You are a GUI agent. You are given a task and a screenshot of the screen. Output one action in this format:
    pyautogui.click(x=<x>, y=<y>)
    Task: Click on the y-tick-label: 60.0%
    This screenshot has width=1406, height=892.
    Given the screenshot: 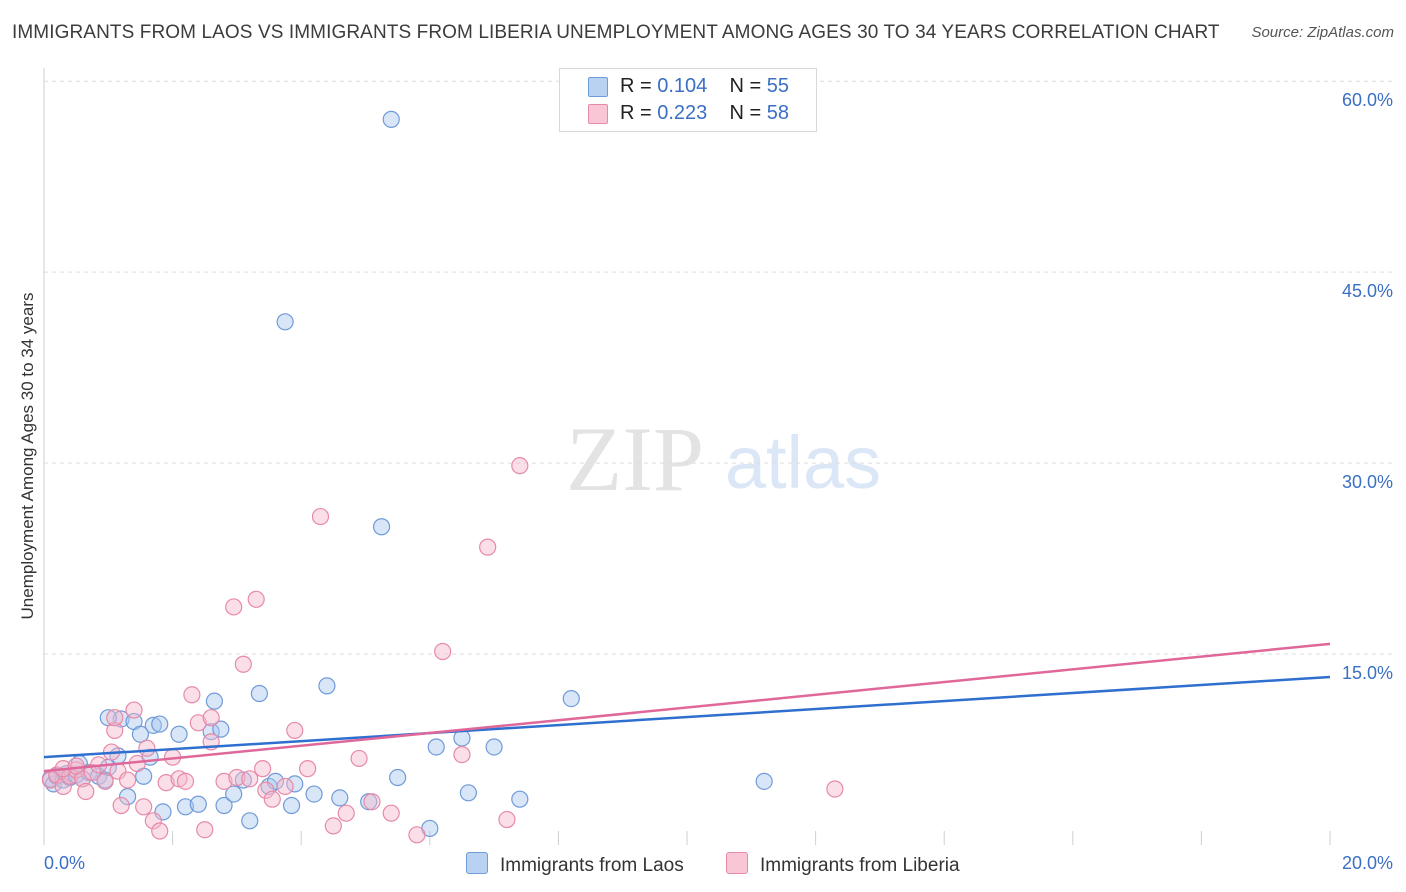 What is the action you would take?
    pyautogui.click(x=1367, y=100)
    